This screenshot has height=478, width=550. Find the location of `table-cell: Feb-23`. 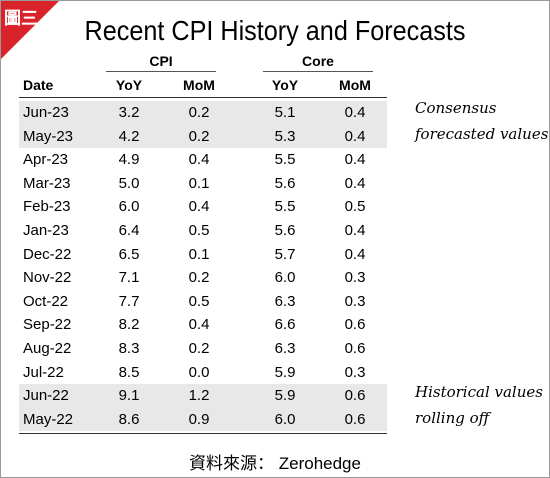

table-cell: Feb-23 is located at coordinates (47, 207).